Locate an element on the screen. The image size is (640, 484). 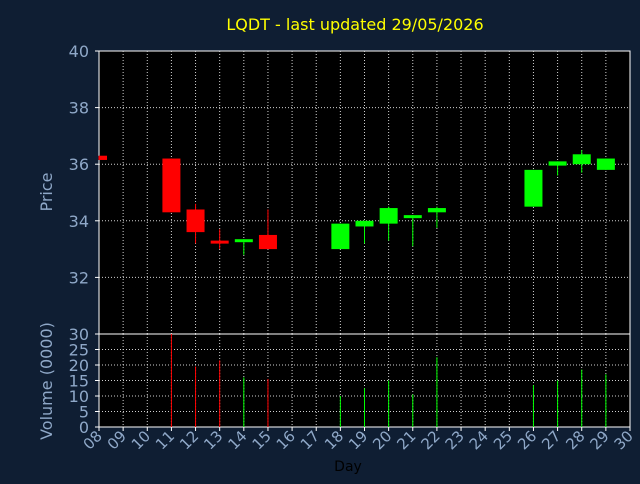
volume-bars is located at coordinates (388, 380).